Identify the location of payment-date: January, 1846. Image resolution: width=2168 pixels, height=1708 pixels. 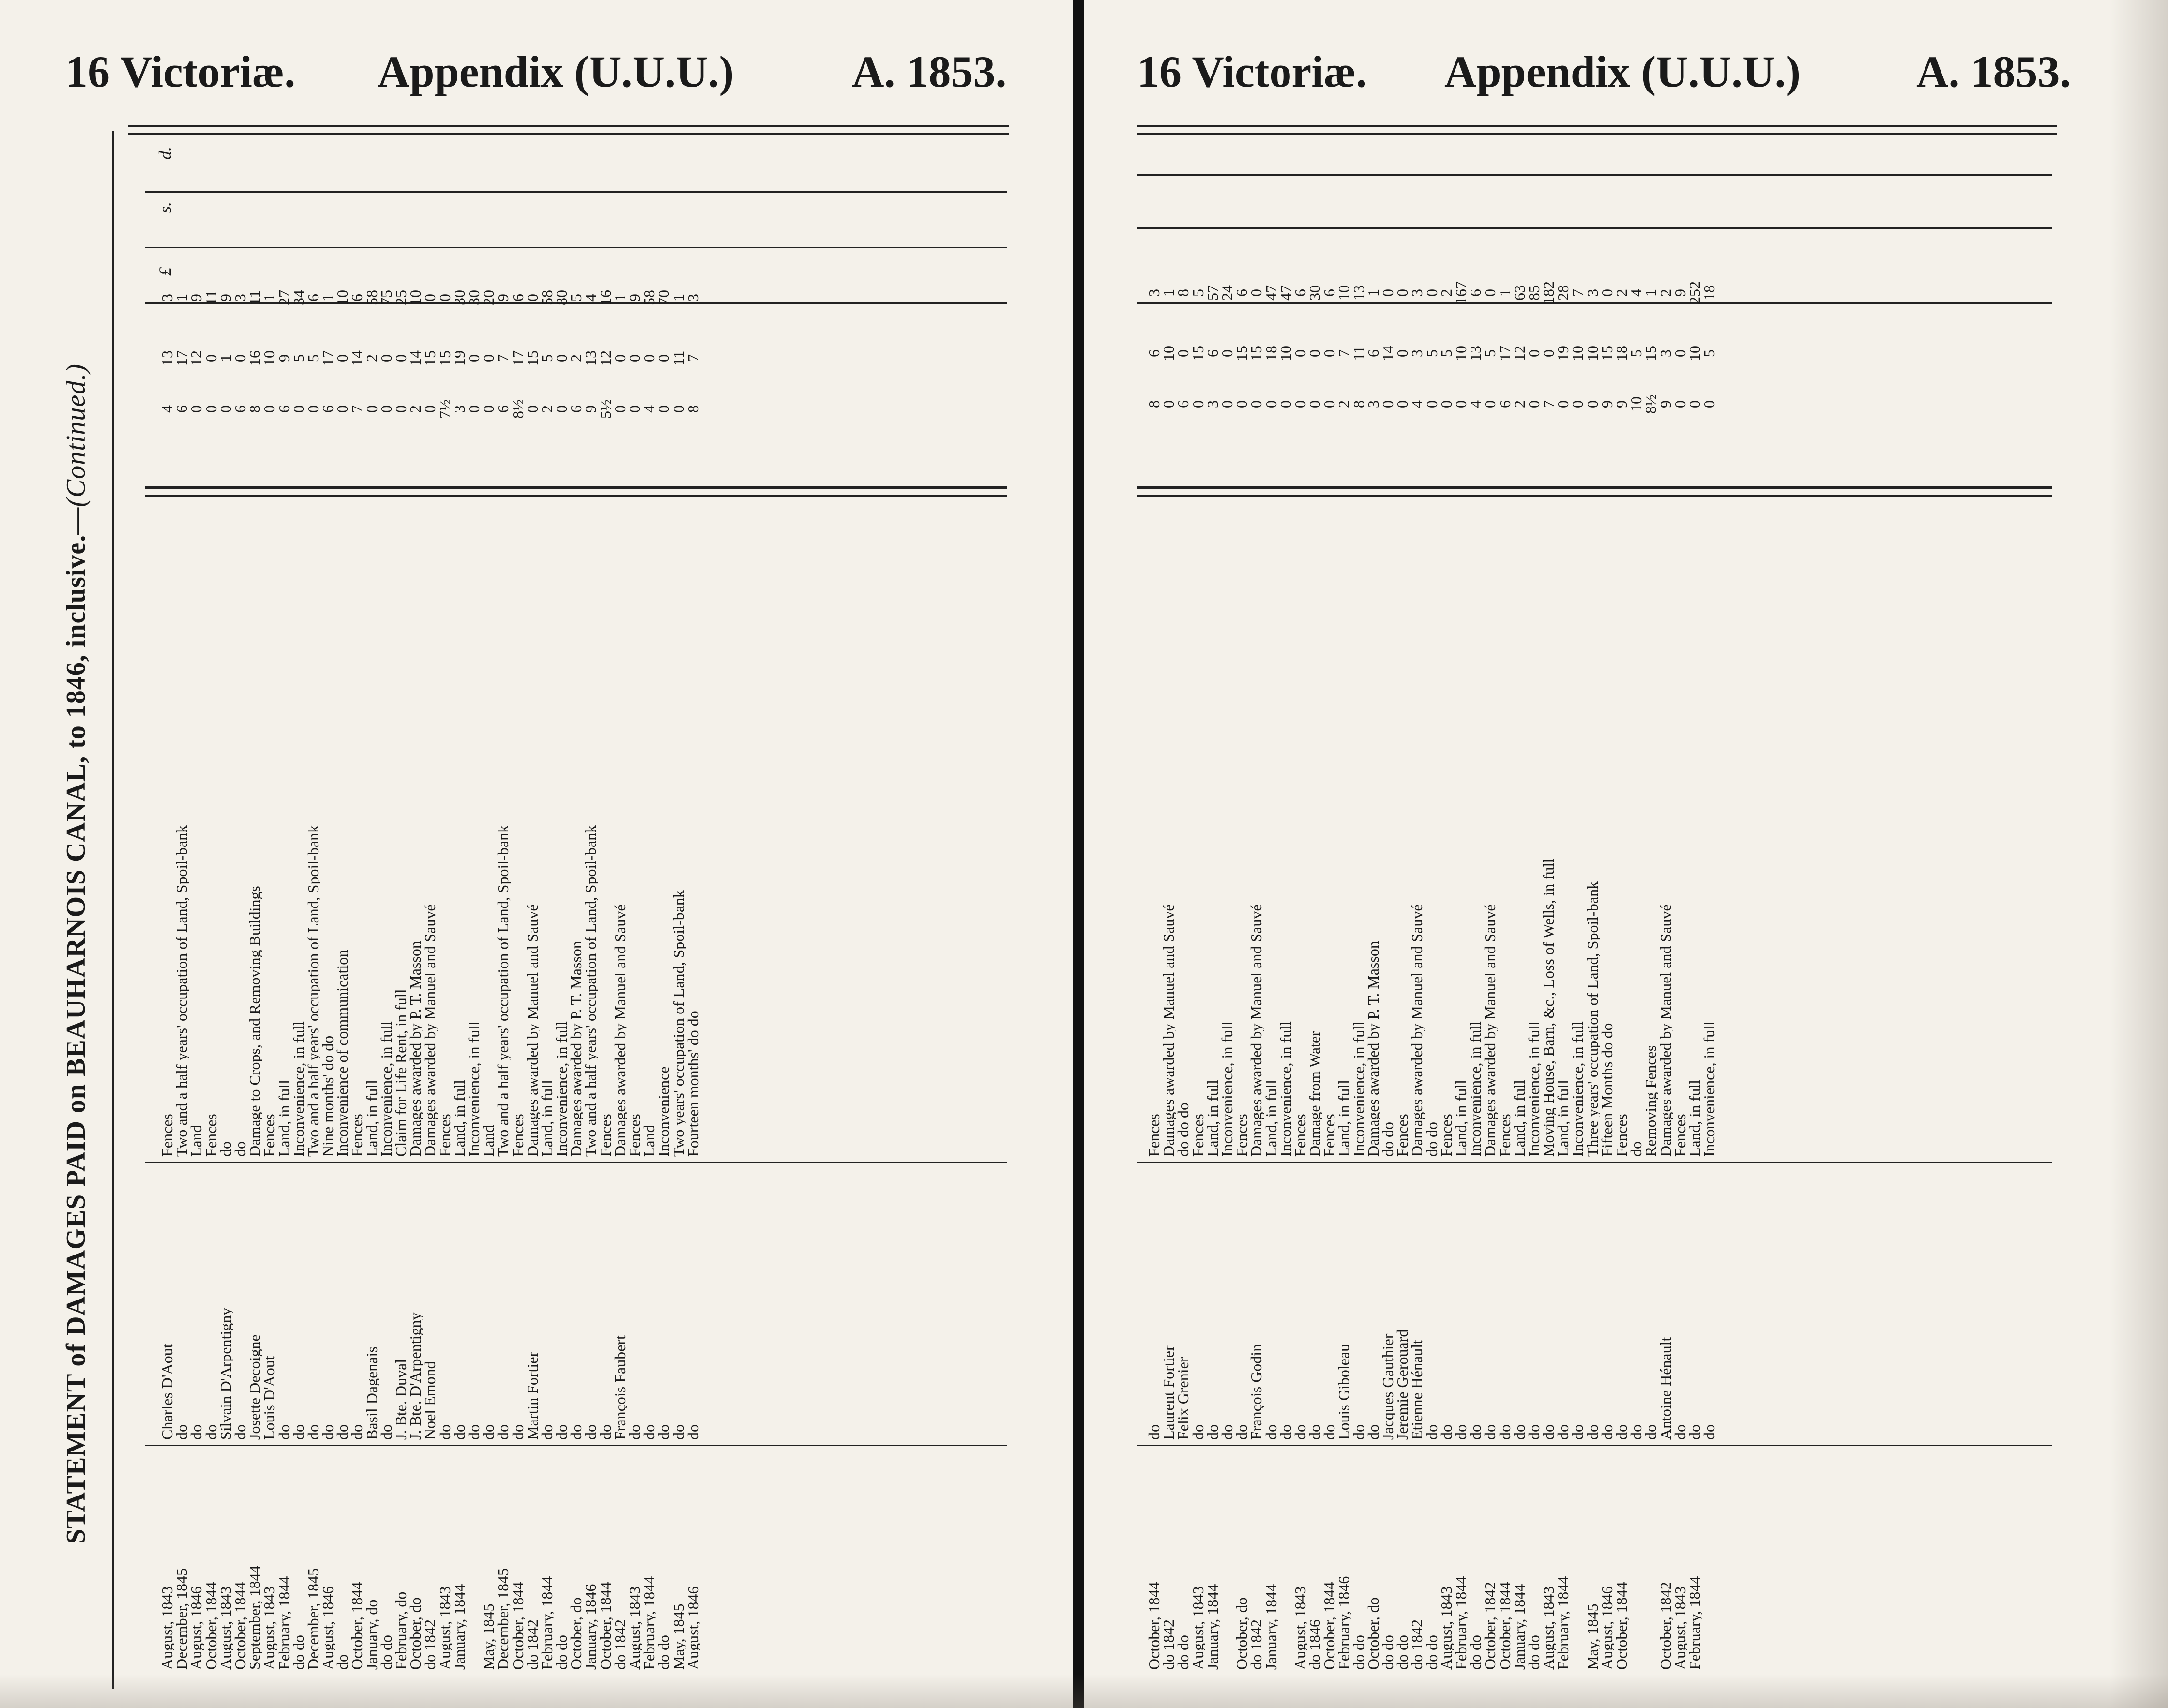
(590, 1627).